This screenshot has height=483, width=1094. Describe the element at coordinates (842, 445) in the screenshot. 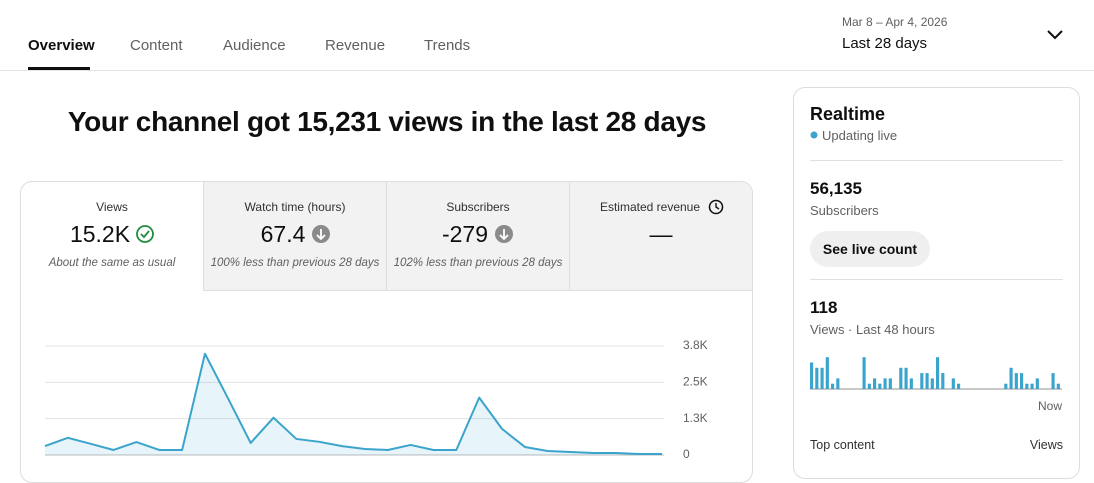

I see `top-content-label: Top content` at that location.